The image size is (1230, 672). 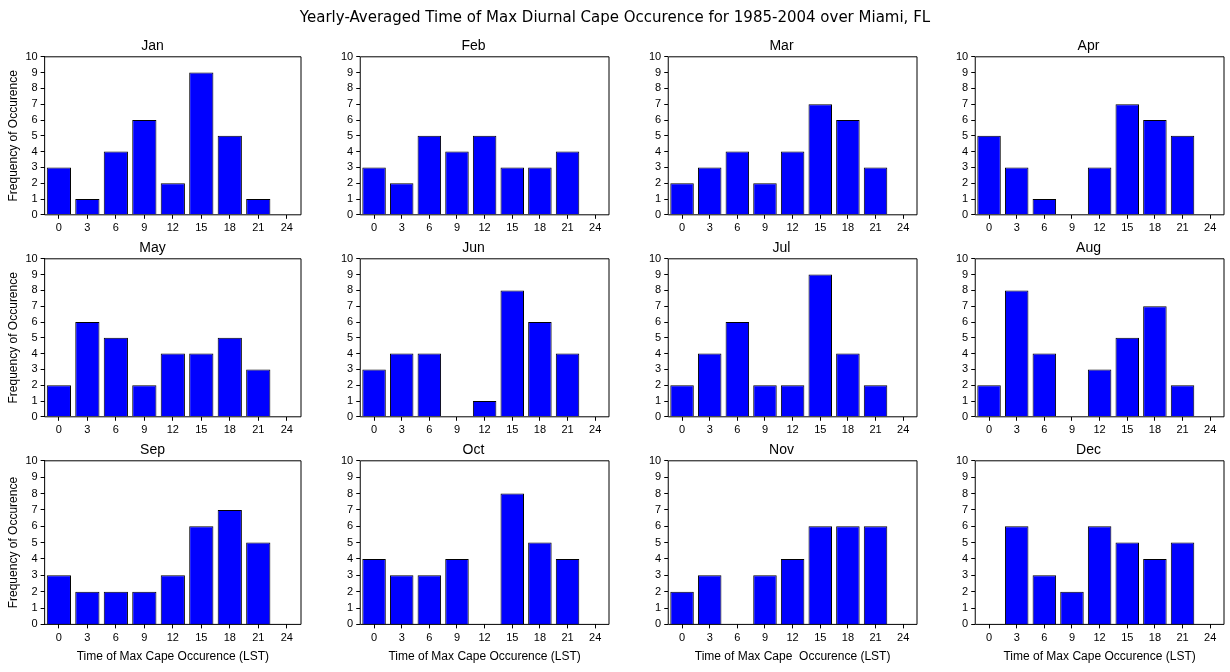 I want to click on chart-title: Jul, so click(x=781, y=247).